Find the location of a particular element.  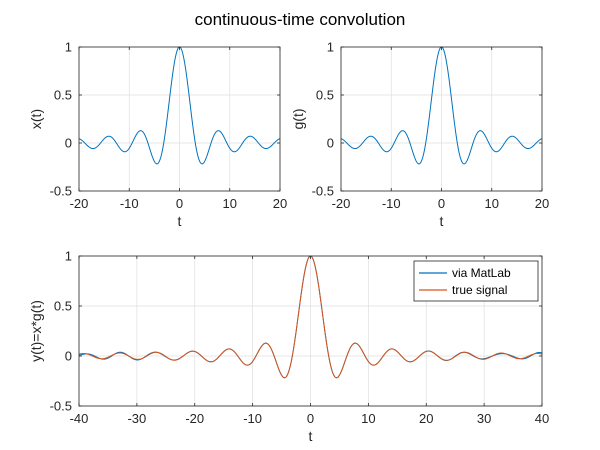

x-tick-label: 40 is located at coordinates (542, 418).